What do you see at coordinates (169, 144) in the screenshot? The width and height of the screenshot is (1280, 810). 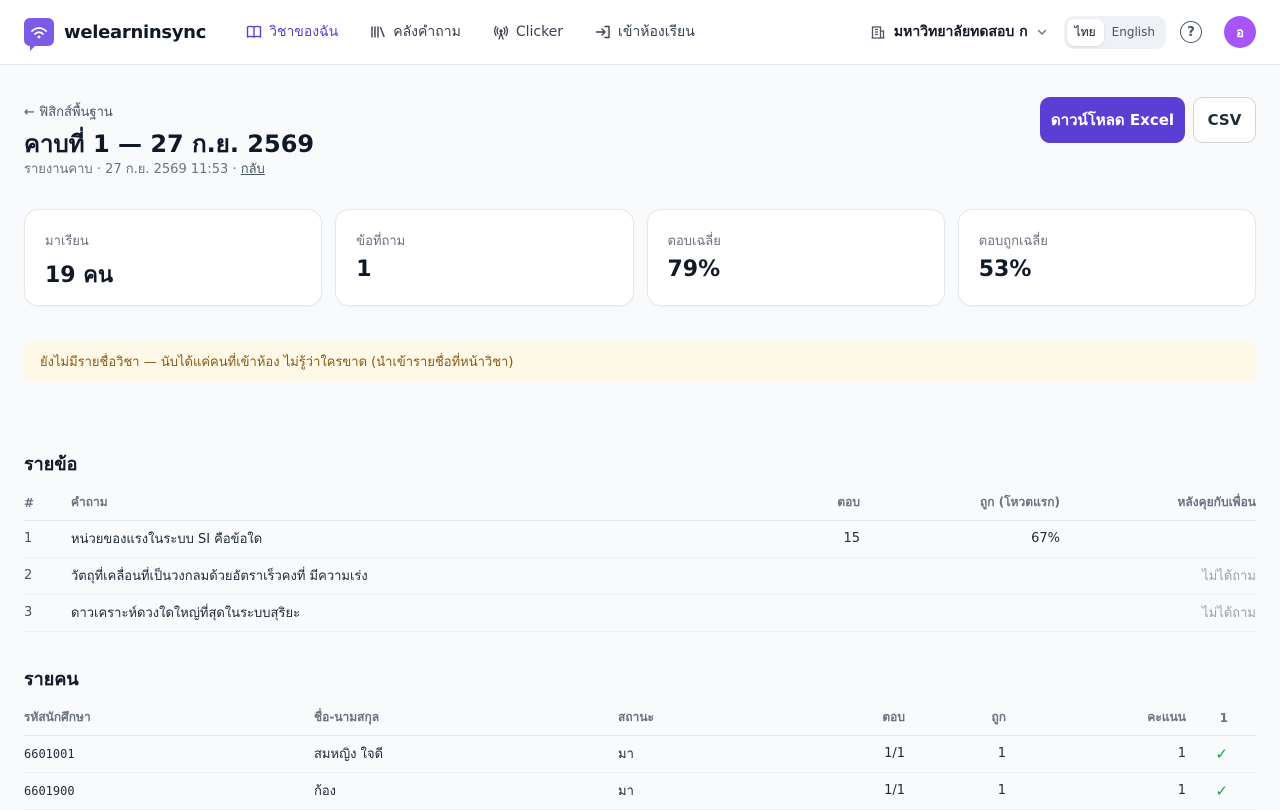 I see `page-title: คาบที่ 1 — 27 ก.ย. 2569` at bounding box center [169, 144].